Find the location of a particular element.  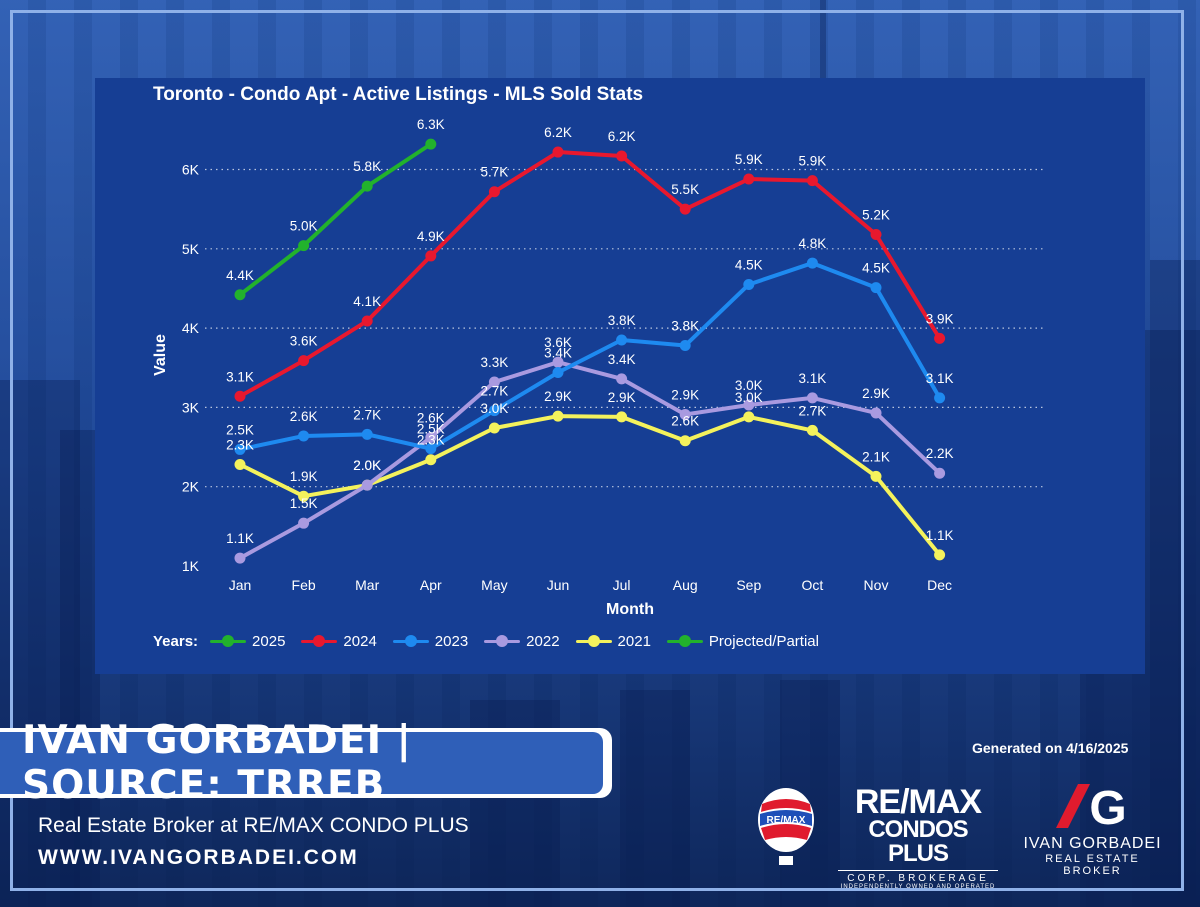

legend-title: Years: is located at coordinates (176, 641).